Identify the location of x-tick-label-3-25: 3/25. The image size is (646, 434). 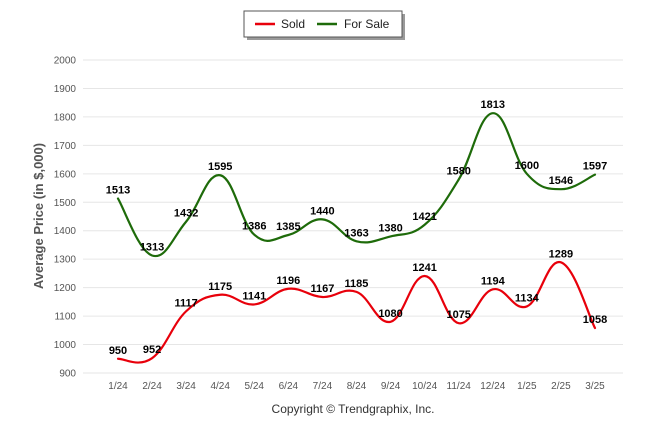
(595, 386).